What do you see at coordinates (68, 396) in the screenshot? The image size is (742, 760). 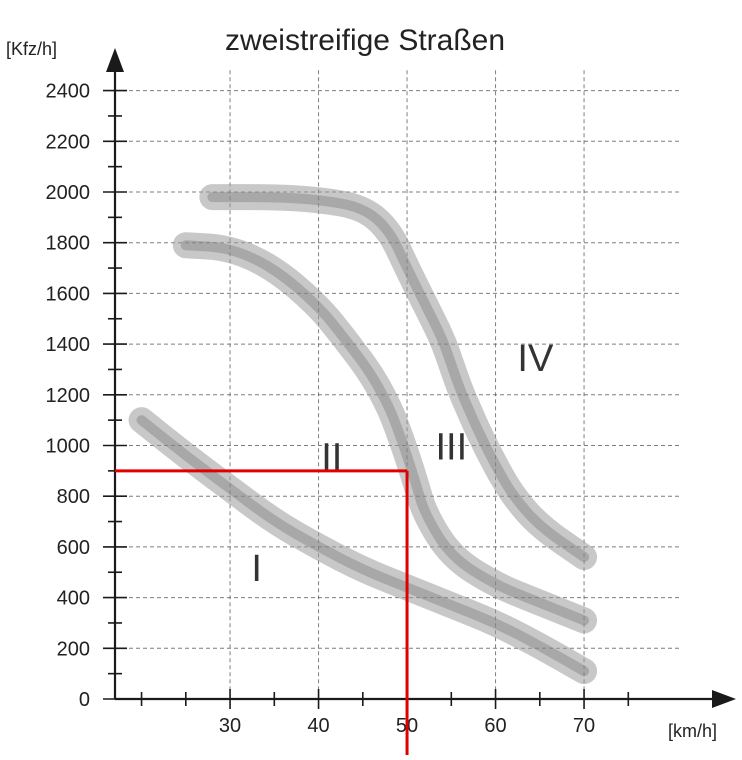 I see `y-tick-label: 1200` at bounding box center [68, 396].